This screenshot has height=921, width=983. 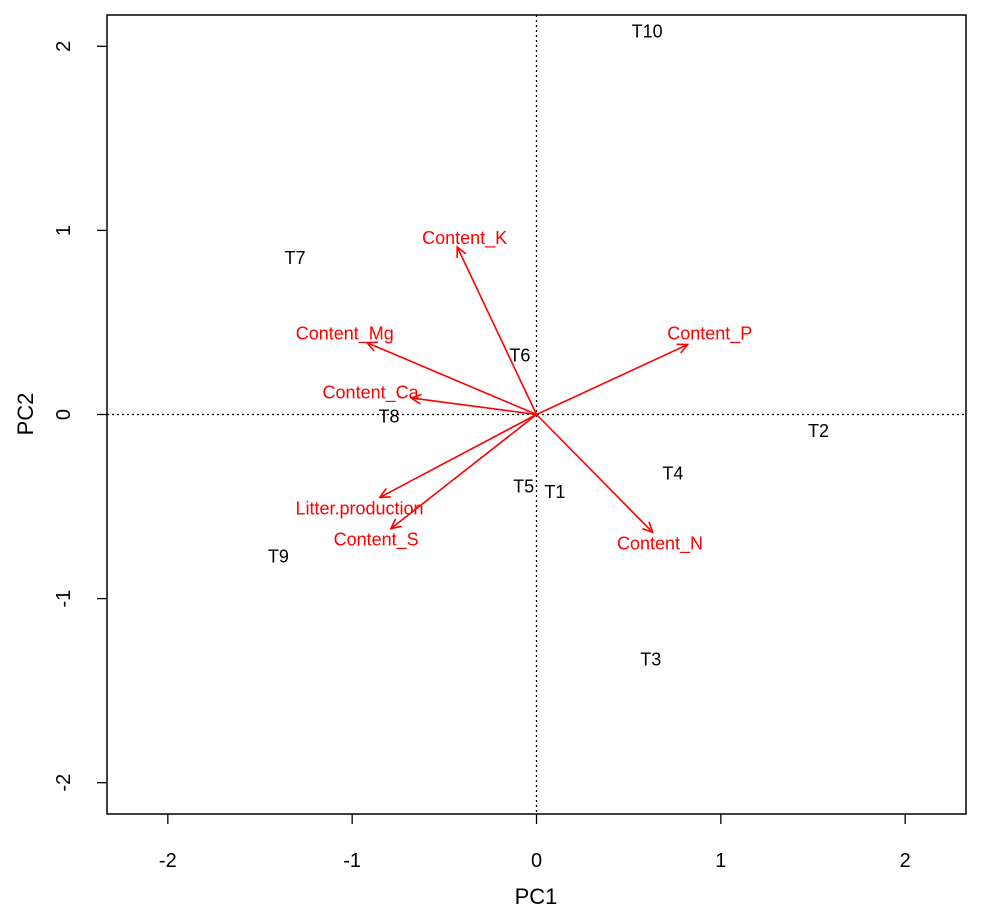 I want to click on variable-label: Content_Mg, so click(x=345, y=333).